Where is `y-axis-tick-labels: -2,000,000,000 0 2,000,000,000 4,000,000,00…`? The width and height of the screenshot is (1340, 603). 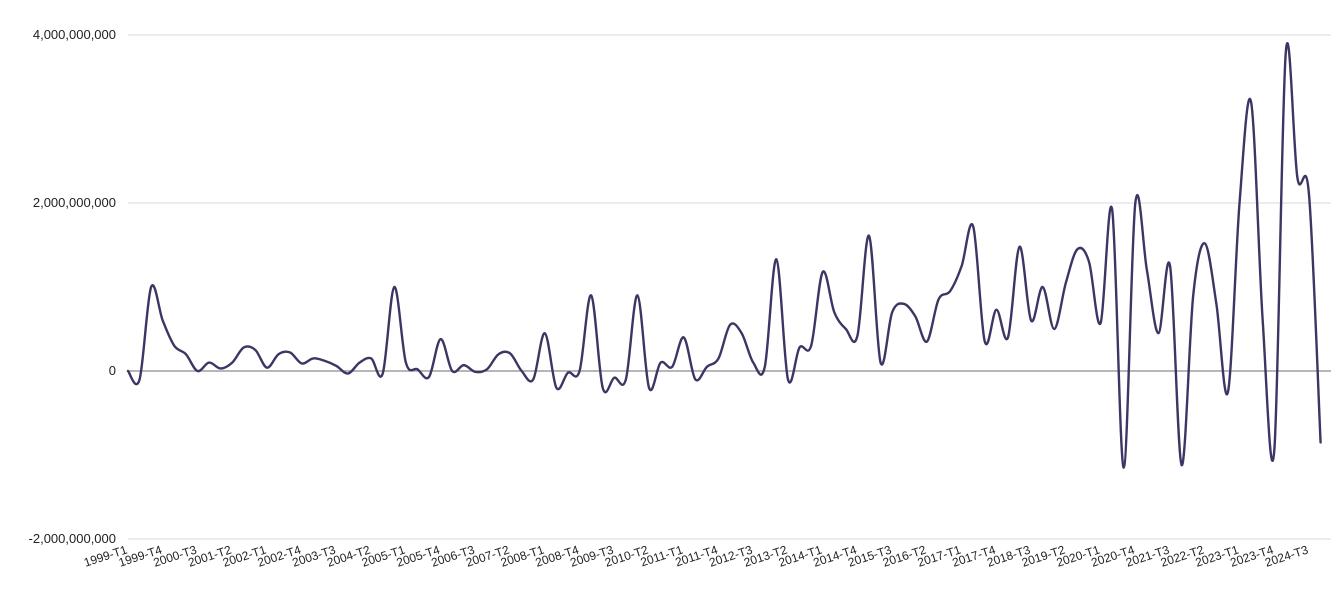
y-axis-tick-labels: -2,000,000,000 0 2,000,000,000 4,000,000,00… is located at coordinates (72, 286).